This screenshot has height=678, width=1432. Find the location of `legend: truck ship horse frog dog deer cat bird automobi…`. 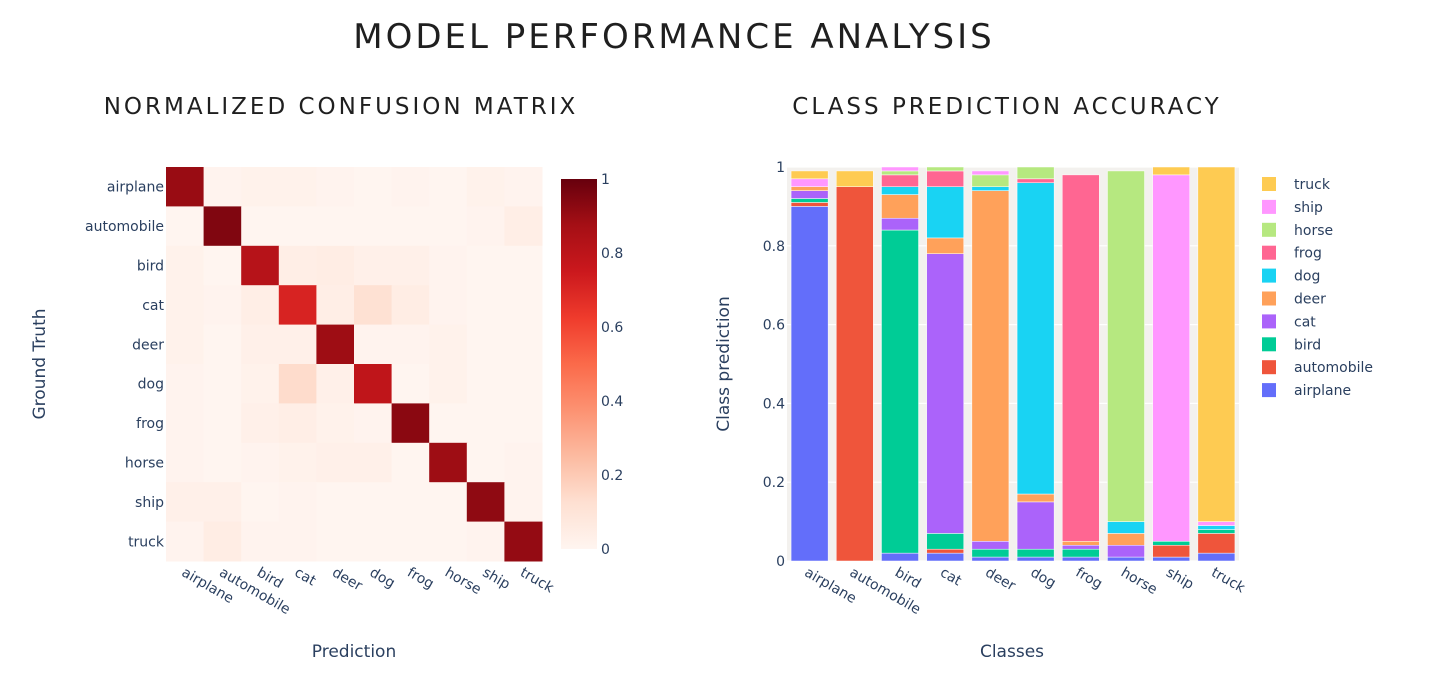

legend: truck ship horse frog dog deer cat bird automobi… is located at coordinates (1317, 288).